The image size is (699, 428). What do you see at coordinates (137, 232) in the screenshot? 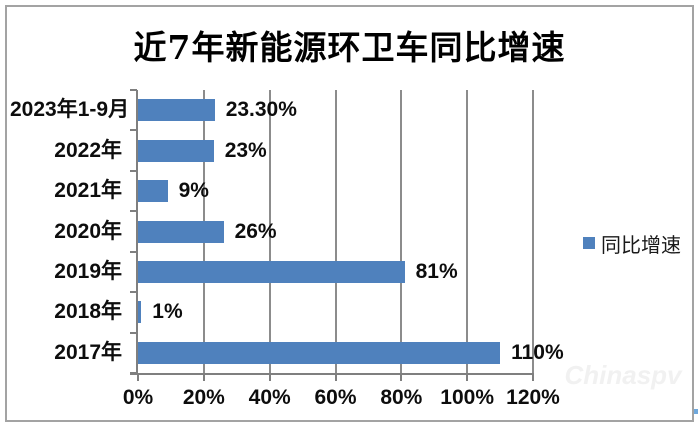
I see `y-axis-line` at bounding box center [137, 232].